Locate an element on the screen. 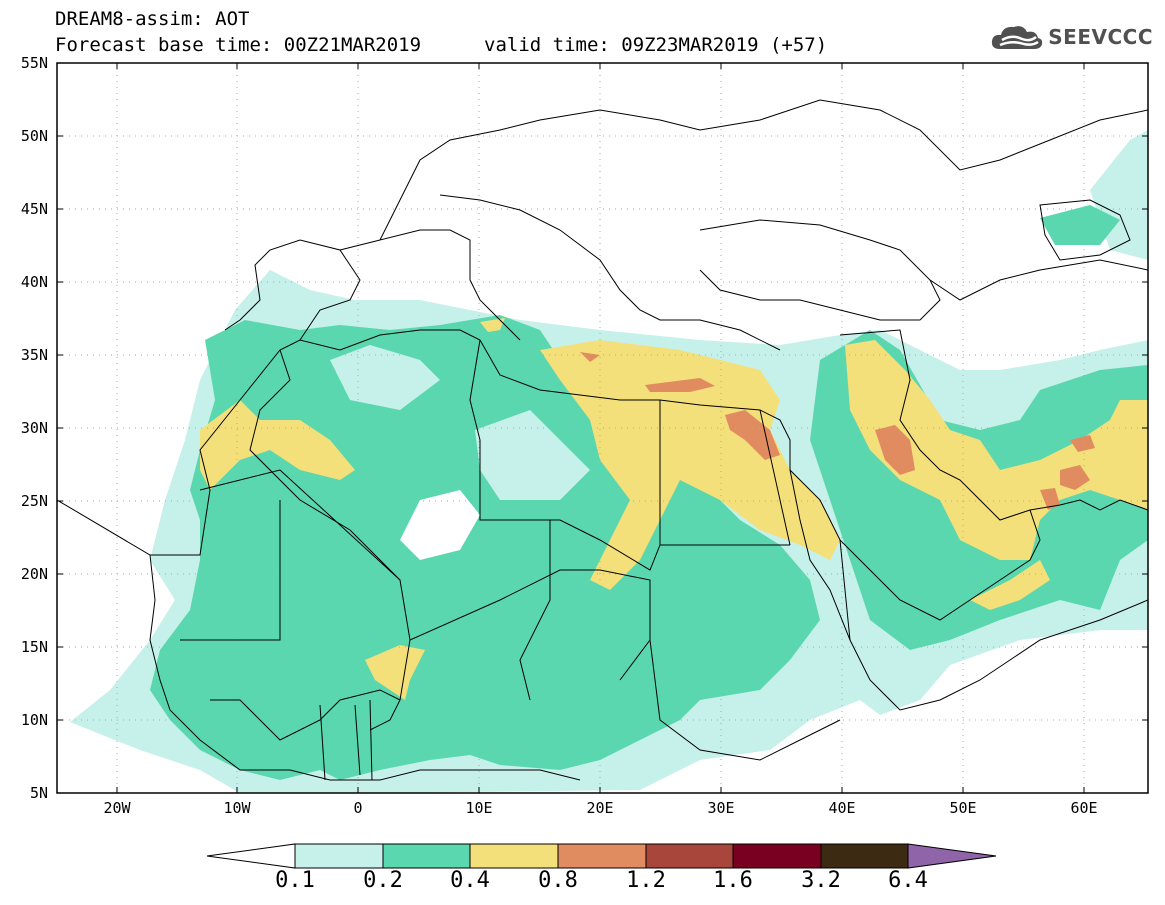 Image resolution: width=1165 pixels, height=905 pixels. lat-label-30n: 30N is located at coordinates (34, 428).